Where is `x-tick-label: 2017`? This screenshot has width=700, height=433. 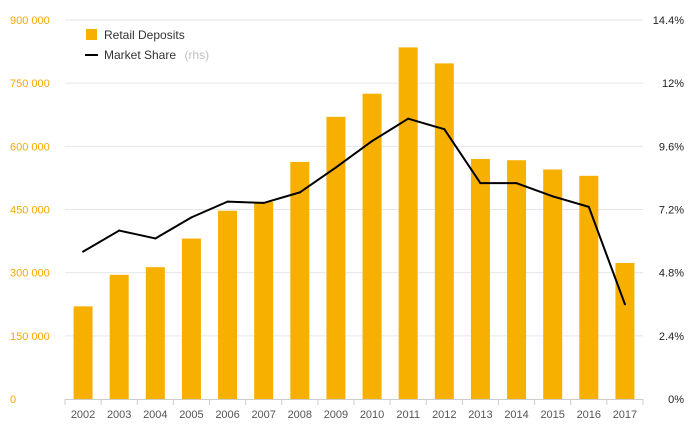
x-tick-label: 2017 is located at coordinates (625, 415).